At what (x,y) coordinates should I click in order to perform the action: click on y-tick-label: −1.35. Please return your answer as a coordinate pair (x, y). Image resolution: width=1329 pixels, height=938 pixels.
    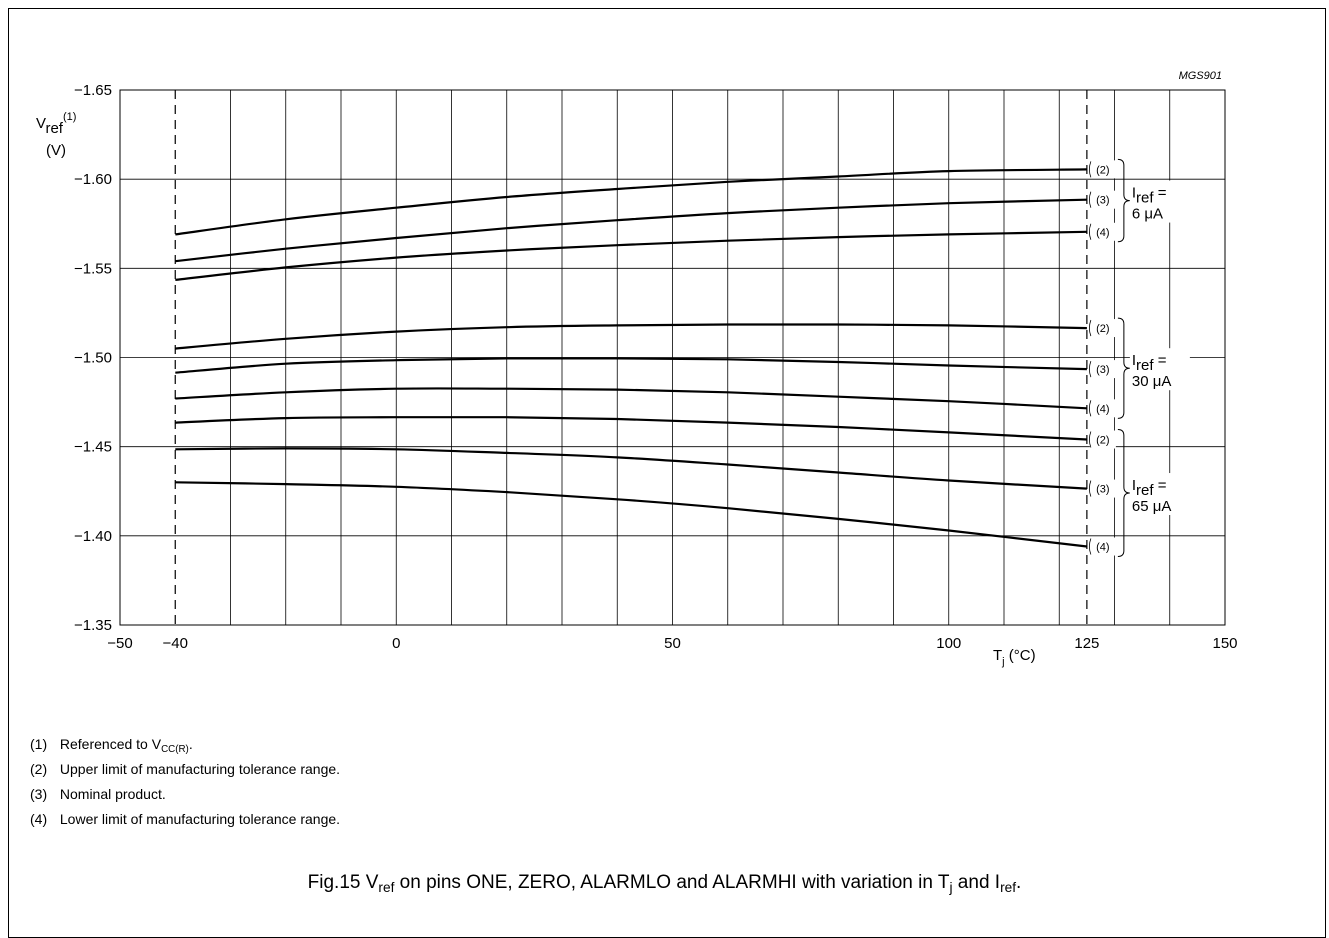
    Looking at the image, I should click on (93, 625).